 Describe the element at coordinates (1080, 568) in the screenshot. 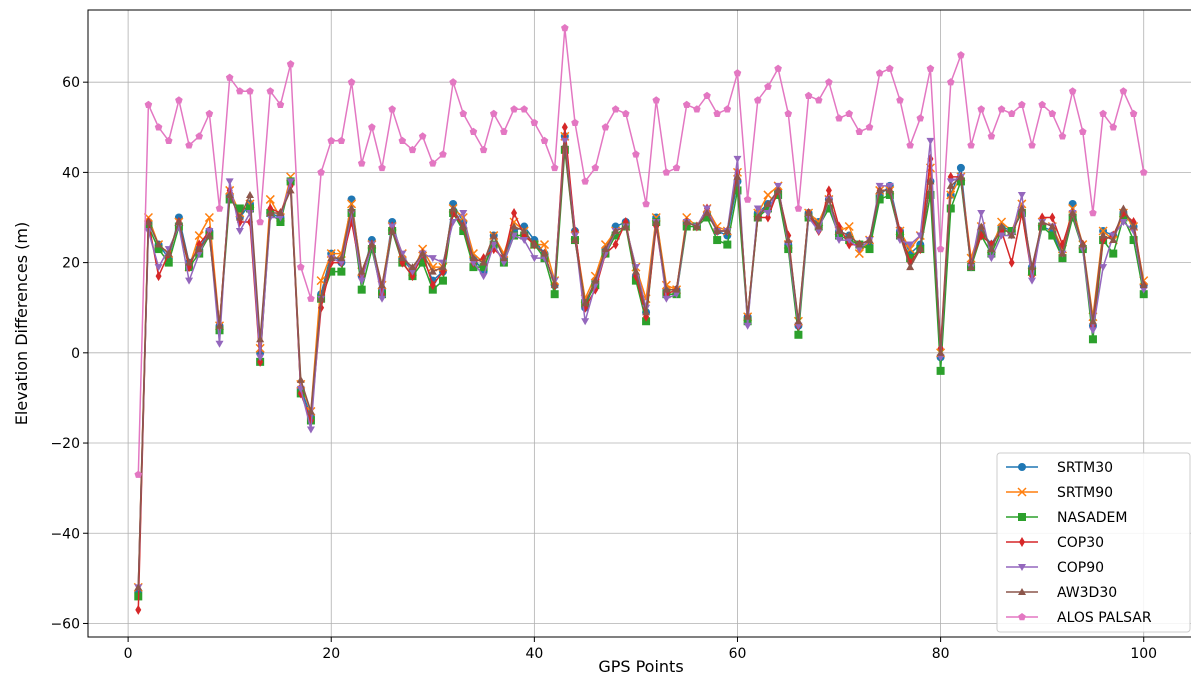

I see `legend-label: COP90` at that location.